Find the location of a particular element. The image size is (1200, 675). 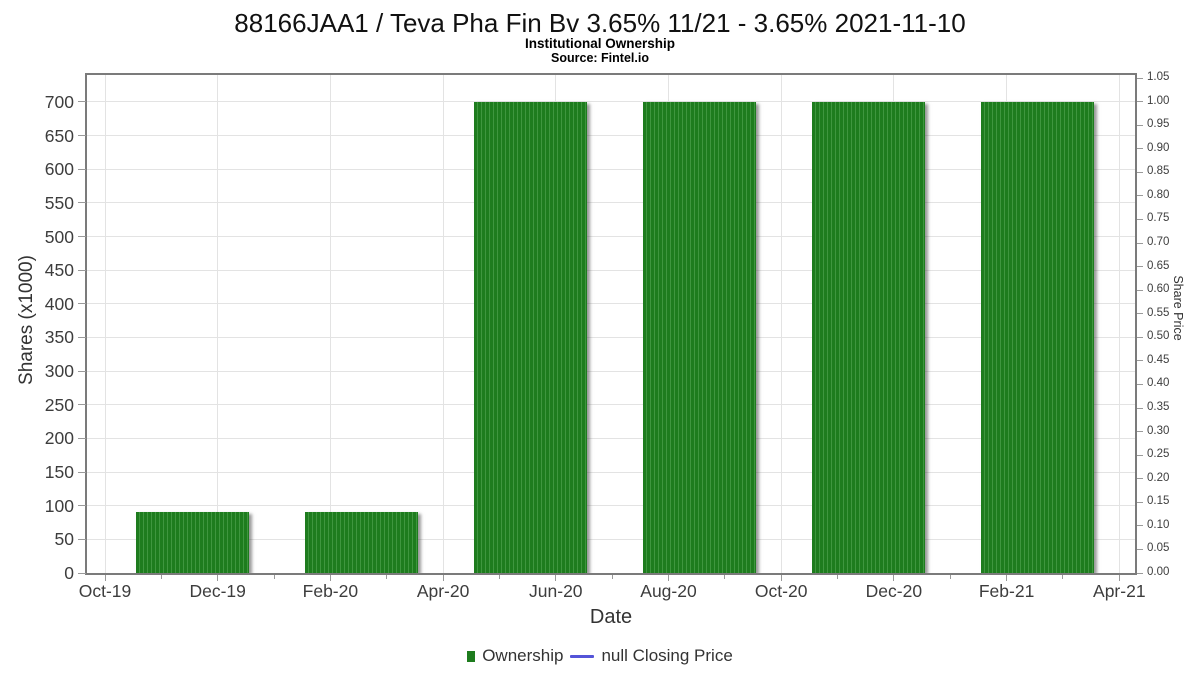

left-axis-tick-label: 400 is located at coordinates (59, 303).